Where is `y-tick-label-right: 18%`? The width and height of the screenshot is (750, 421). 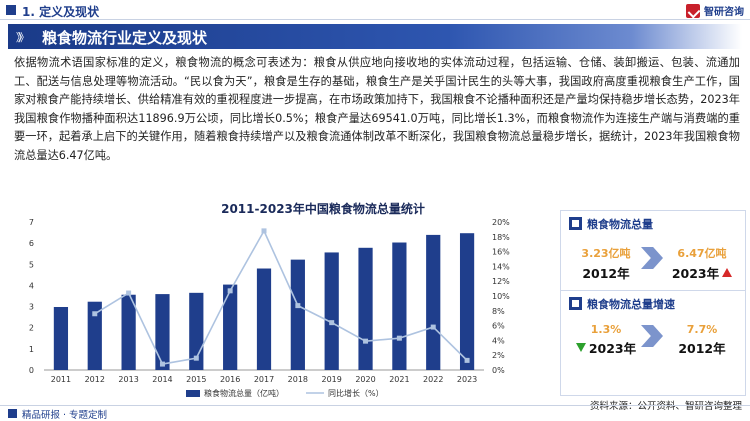 y-tick-label-right: 18% is located at coordinates (501, 237).